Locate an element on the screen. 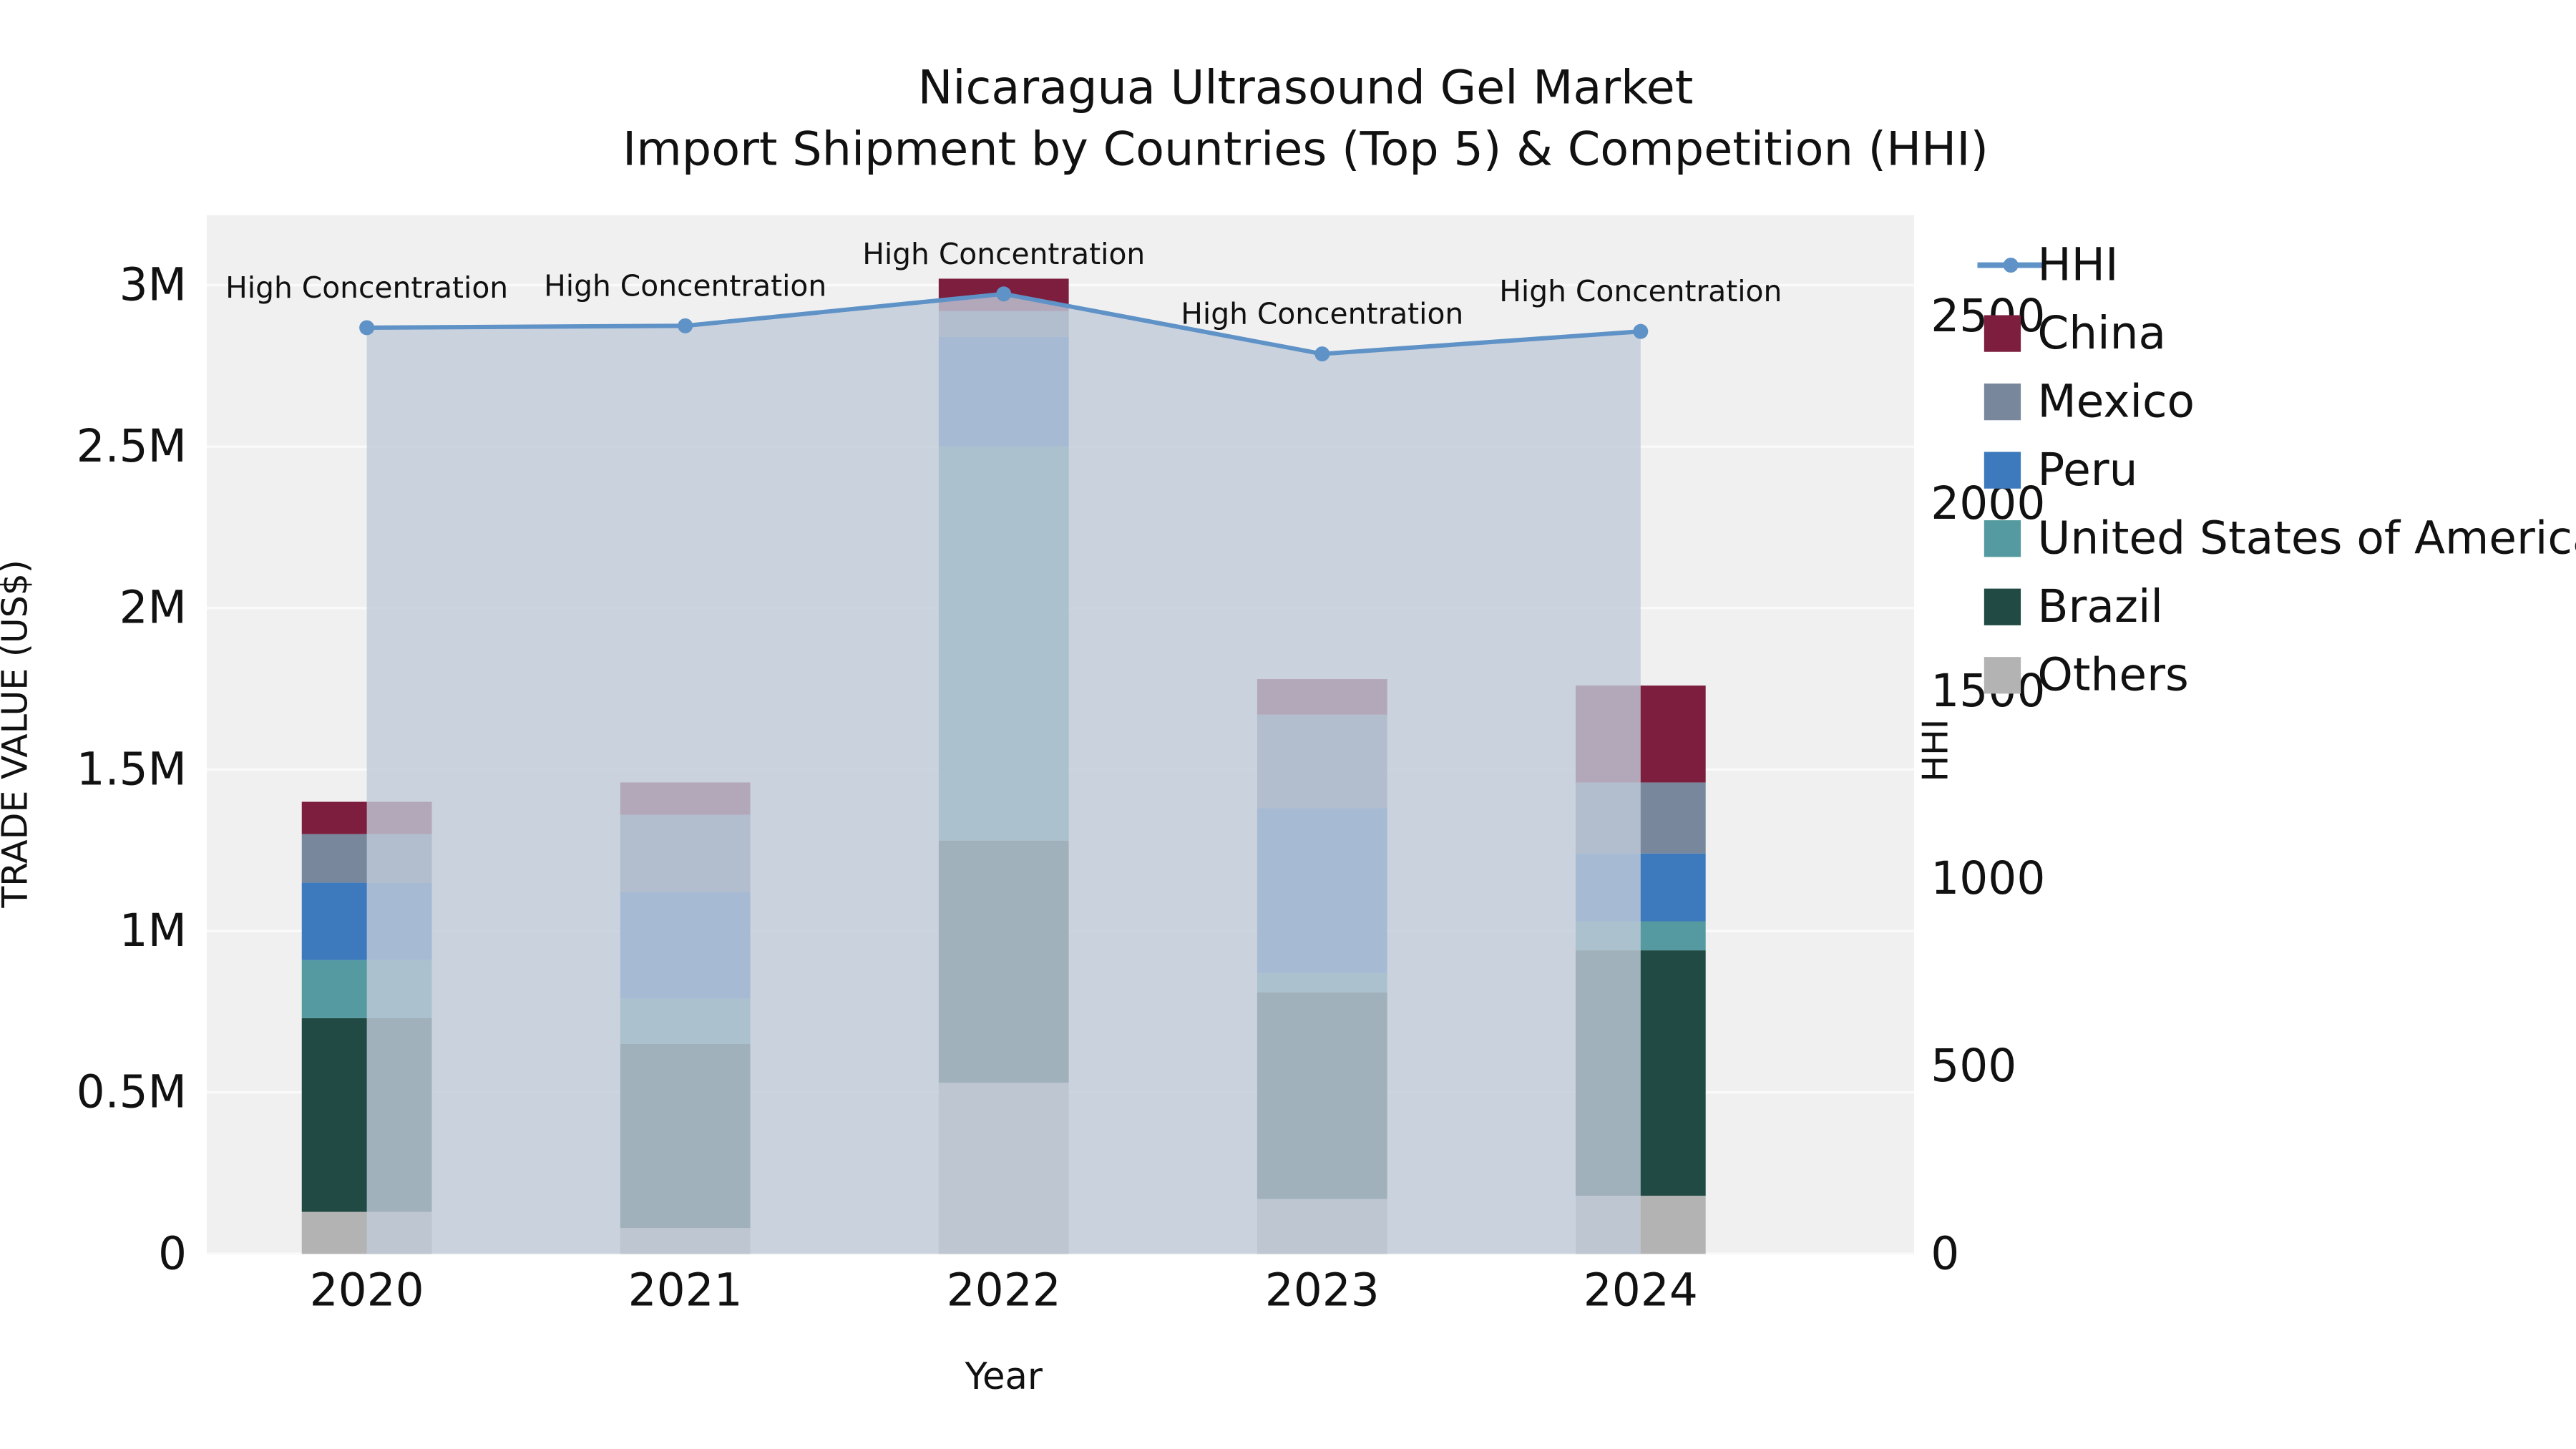 This screenshot has width=2576, height=1449. y-axis-right-title: HHI is located at coordinates (1936, 750).